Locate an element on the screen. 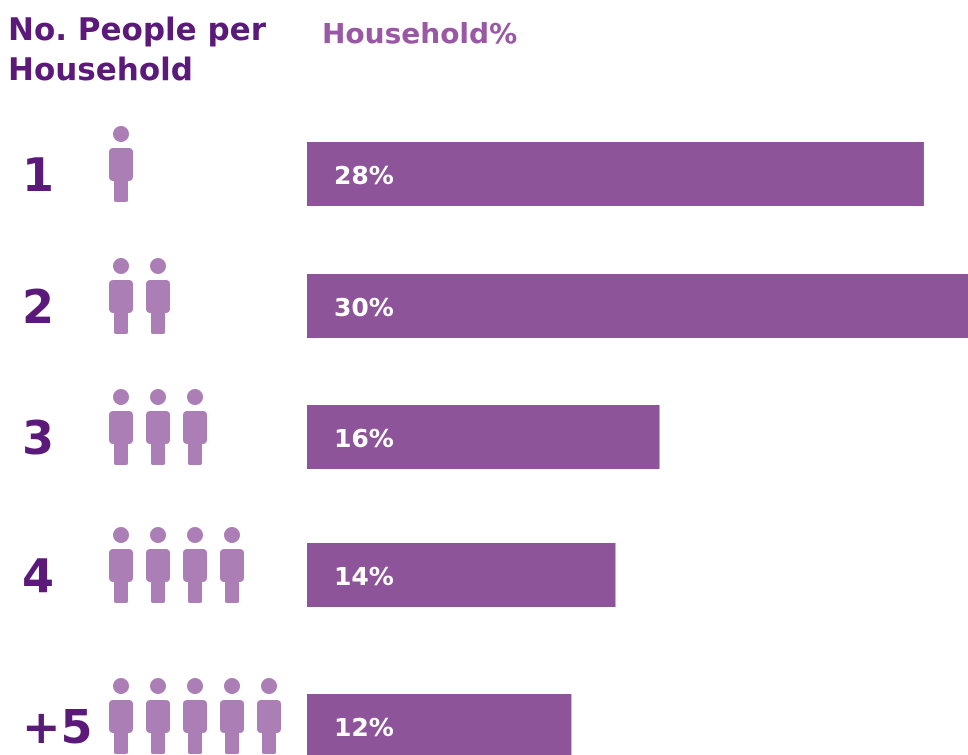 The width and height of the screenshot is (968, 755). category-label: +5 is located at coordinates (57, 727).